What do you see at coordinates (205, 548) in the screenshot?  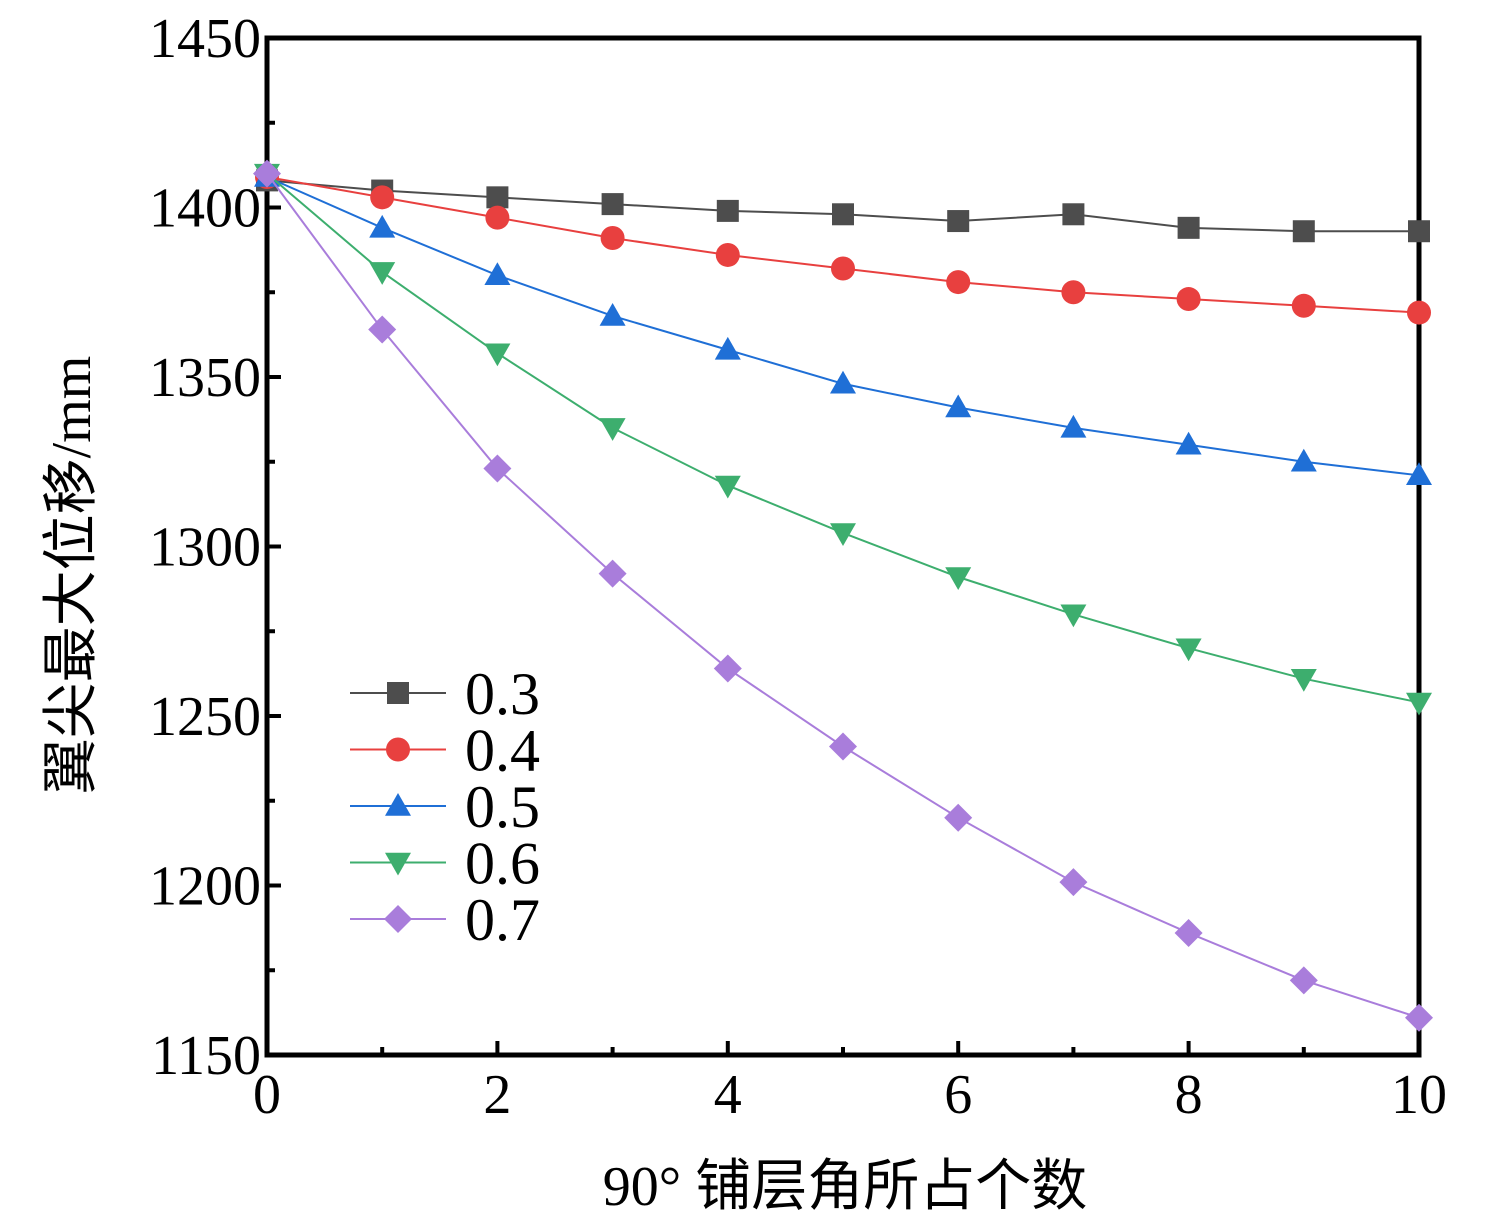 I see `y-tick-label: 1300` at bounding box center [205, 548].